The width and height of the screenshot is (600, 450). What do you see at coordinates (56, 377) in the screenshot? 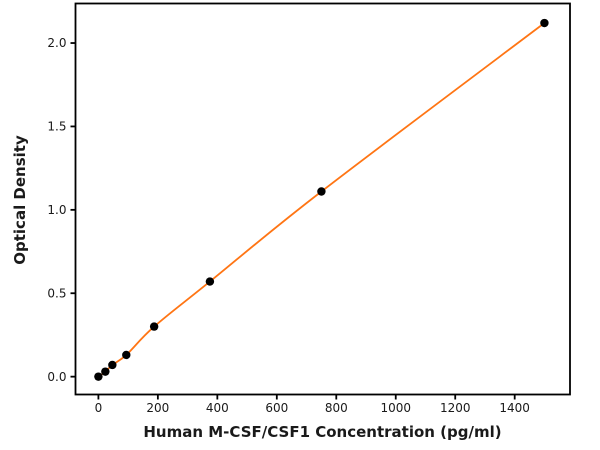
I see `y-tick-label: 0.0` at bounding box center [56, 377].